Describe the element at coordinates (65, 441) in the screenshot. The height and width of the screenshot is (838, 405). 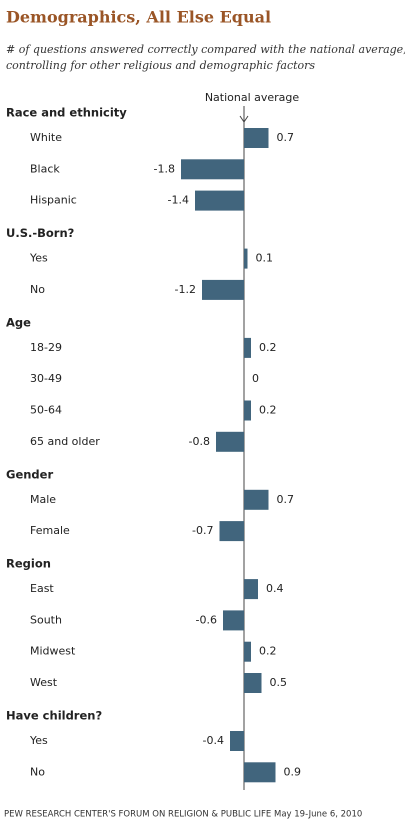
I see `category-label: 65 and older` at that location.